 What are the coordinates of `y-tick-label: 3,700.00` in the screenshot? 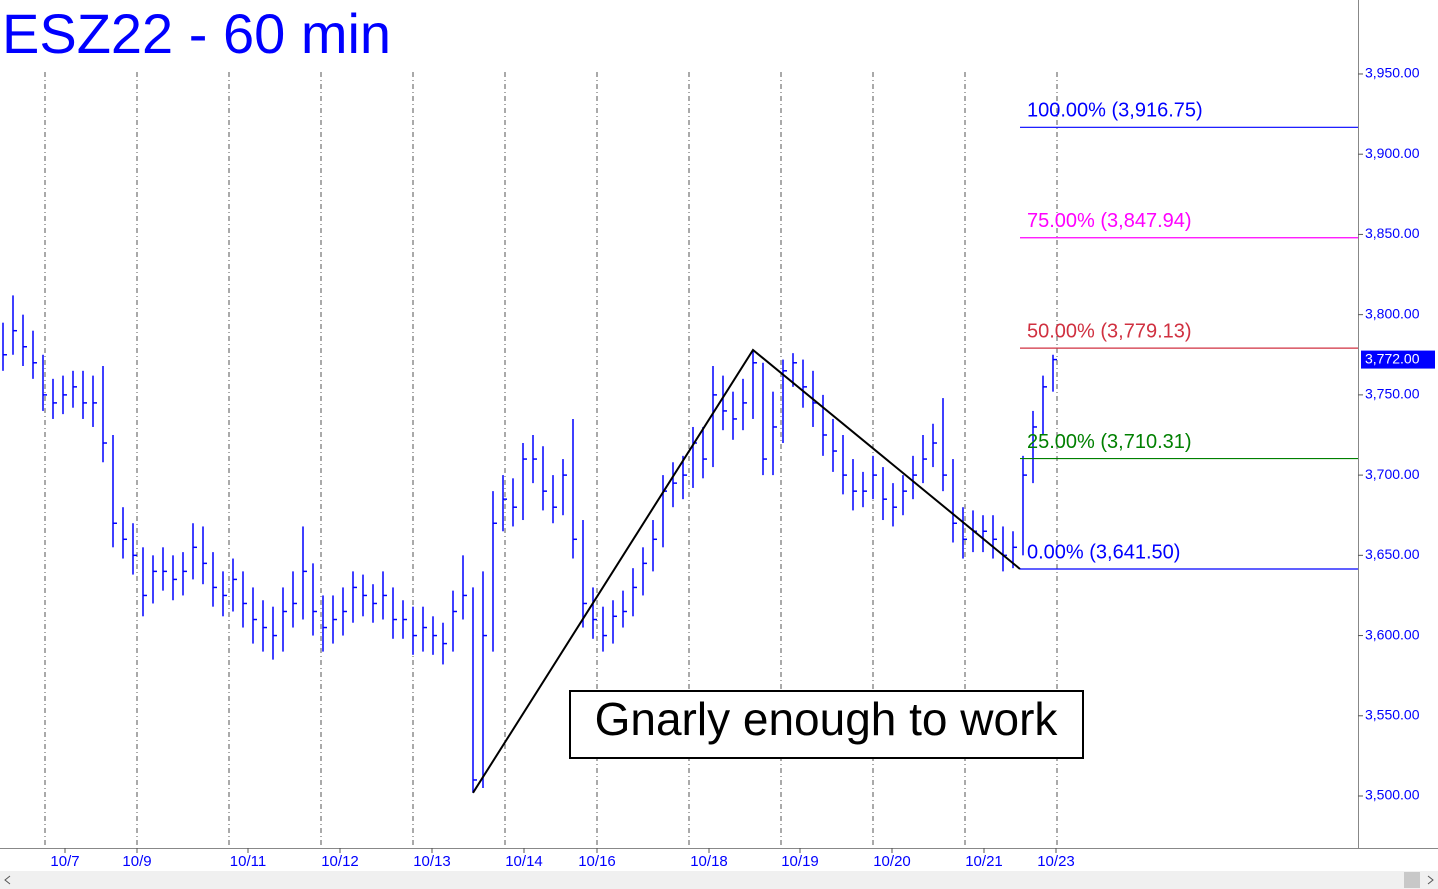 It's located at (1392, 474).